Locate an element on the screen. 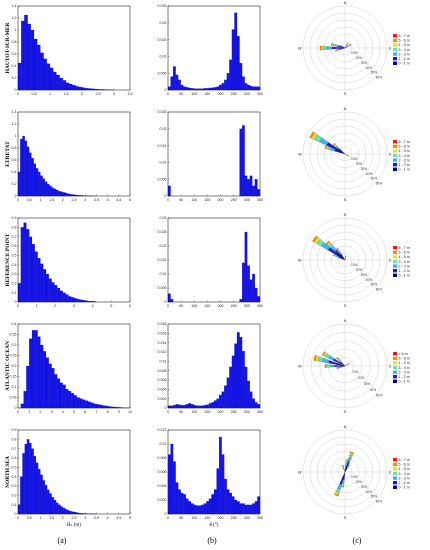  y-tick-label: 0.016 is located at coordinates (162, 334).